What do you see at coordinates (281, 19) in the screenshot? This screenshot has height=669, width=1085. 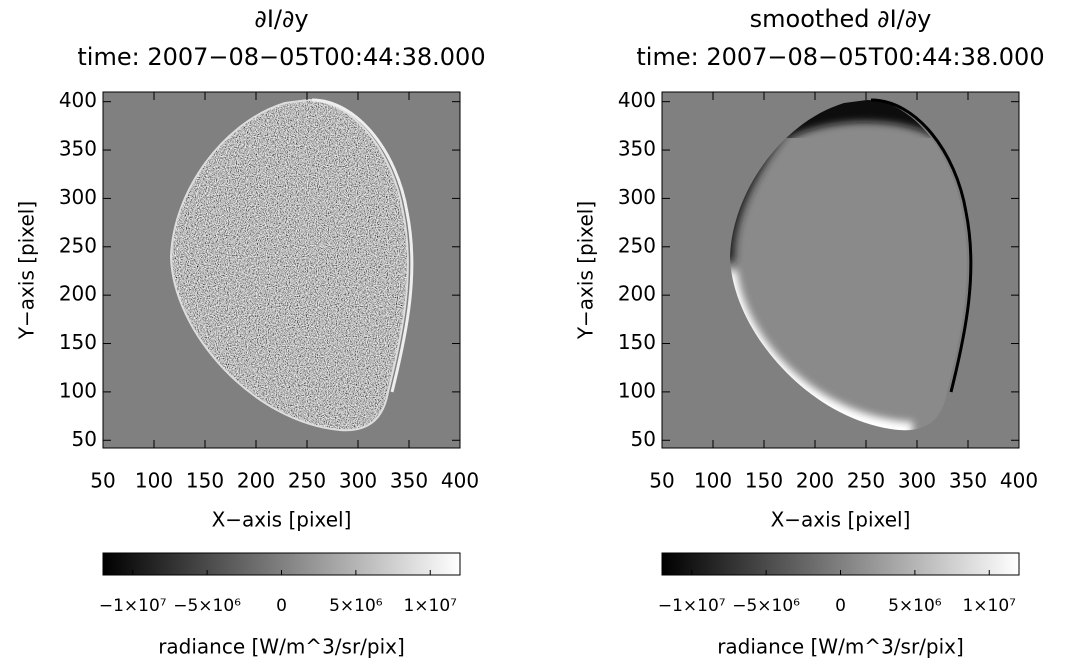 I see `chart-title: ∂I/∂y` at bounding box center [281, 19].